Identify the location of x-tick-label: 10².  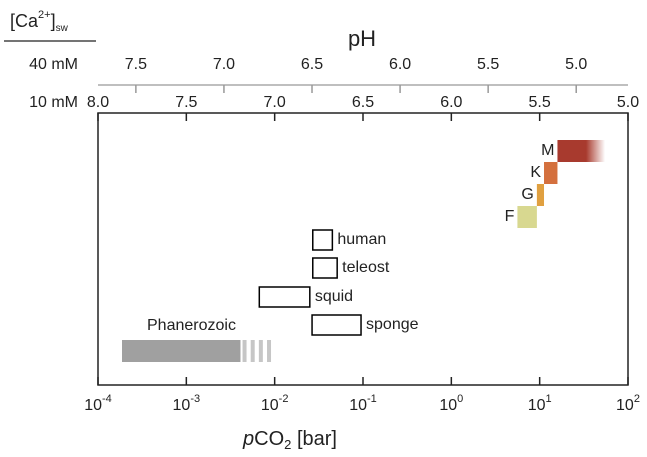
(628, 403).